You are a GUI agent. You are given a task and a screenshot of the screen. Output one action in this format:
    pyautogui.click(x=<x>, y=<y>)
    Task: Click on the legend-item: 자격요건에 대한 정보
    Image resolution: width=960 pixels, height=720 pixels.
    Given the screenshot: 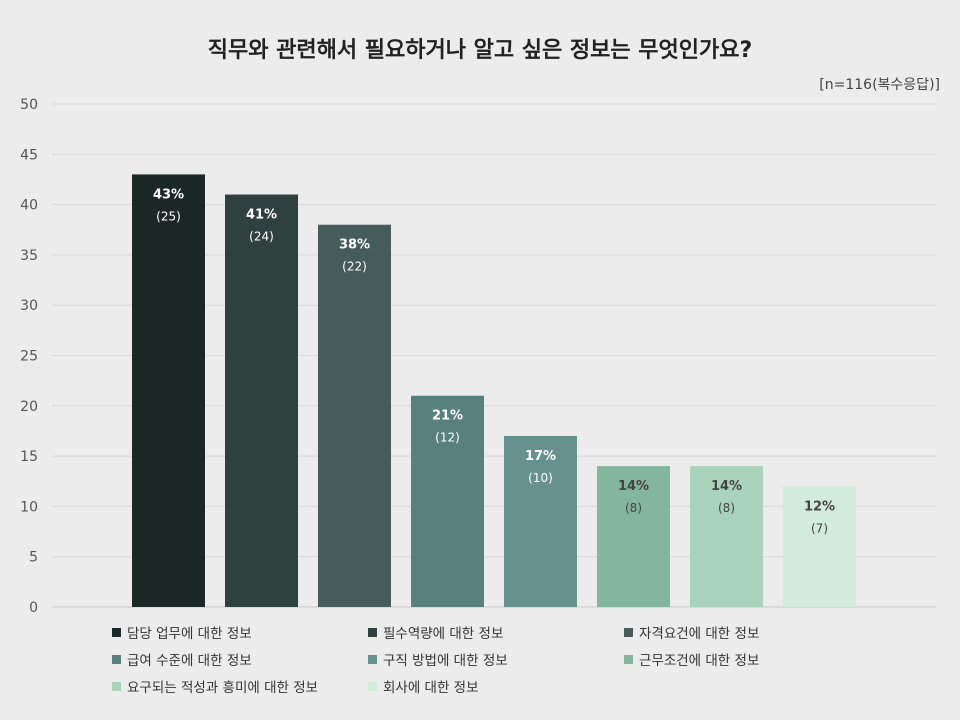 What is the action you would take?
    pyautogui.click(x=752, y=632)
    